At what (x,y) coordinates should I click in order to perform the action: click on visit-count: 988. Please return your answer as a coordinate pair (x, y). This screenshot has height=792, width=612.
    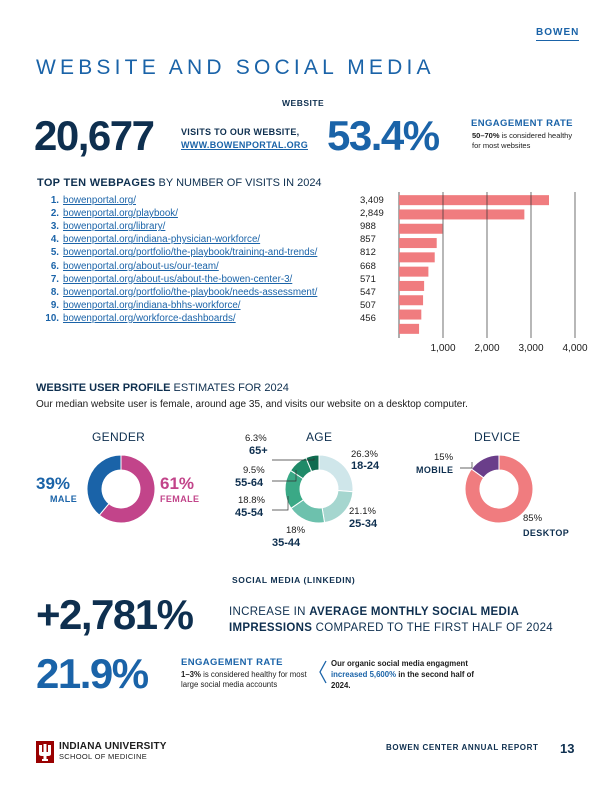
    Looking at the image, I should click on (368, 227).